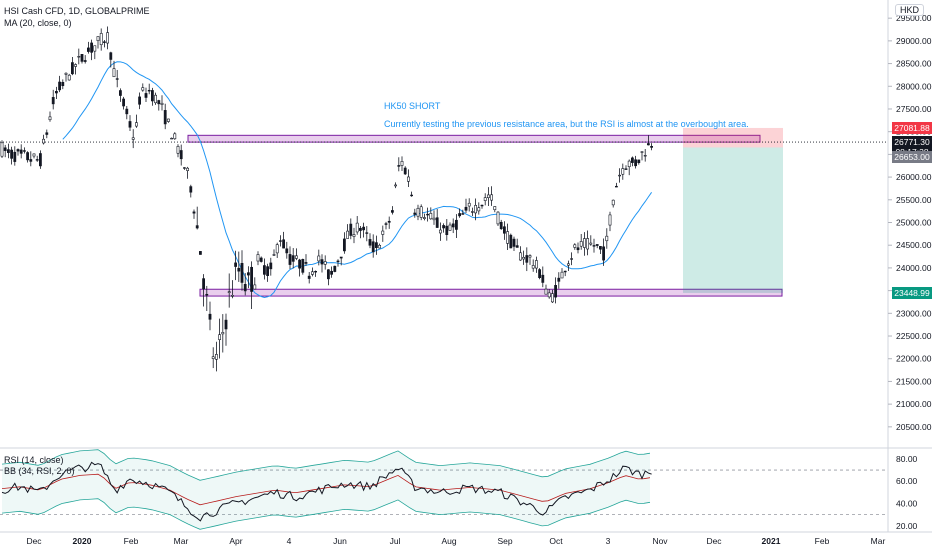 Image resolution: width=932 pixels, height=550 pixels. Describe the element at coordinates (914, 41) in the screenshot. I see `price-tick-label: 29000.00` at that location.